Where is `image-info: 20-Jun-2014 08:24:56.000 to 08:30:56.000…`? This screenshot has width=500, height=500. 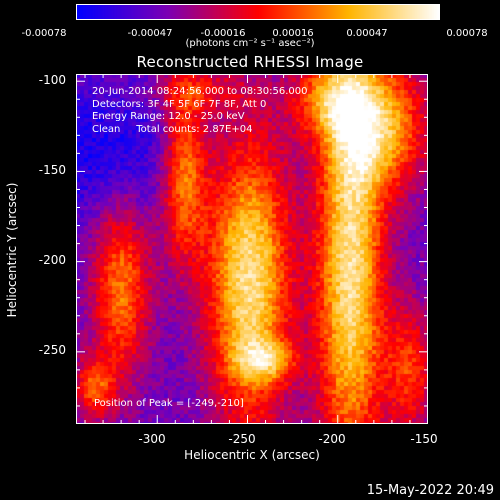 image-info: 20-Jun-2014 08:24:56.000 to 08:30:56.000… is located at coordinates (200, 111).